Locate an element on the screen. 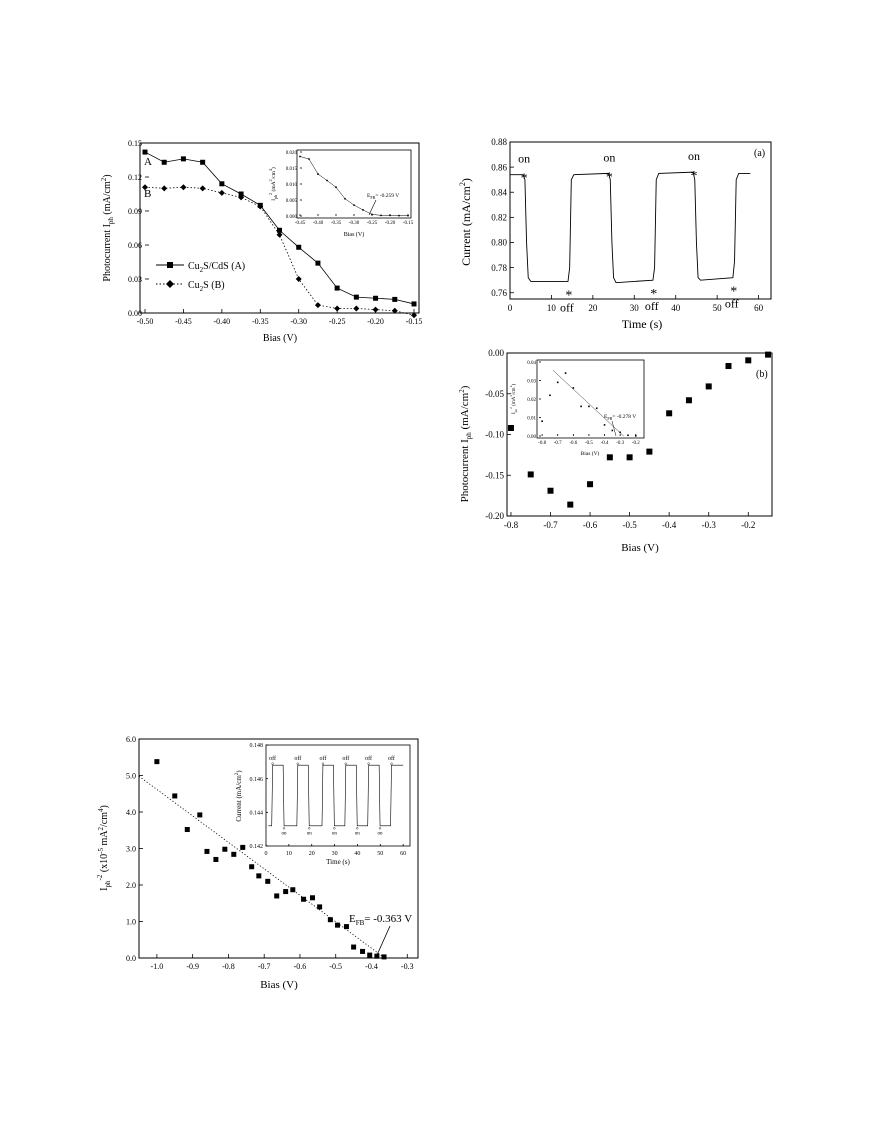 Image resolution: width=876 pixels, height=1140 pixels. y-tick-label: 0.76 is located at coordinates (499, 293).